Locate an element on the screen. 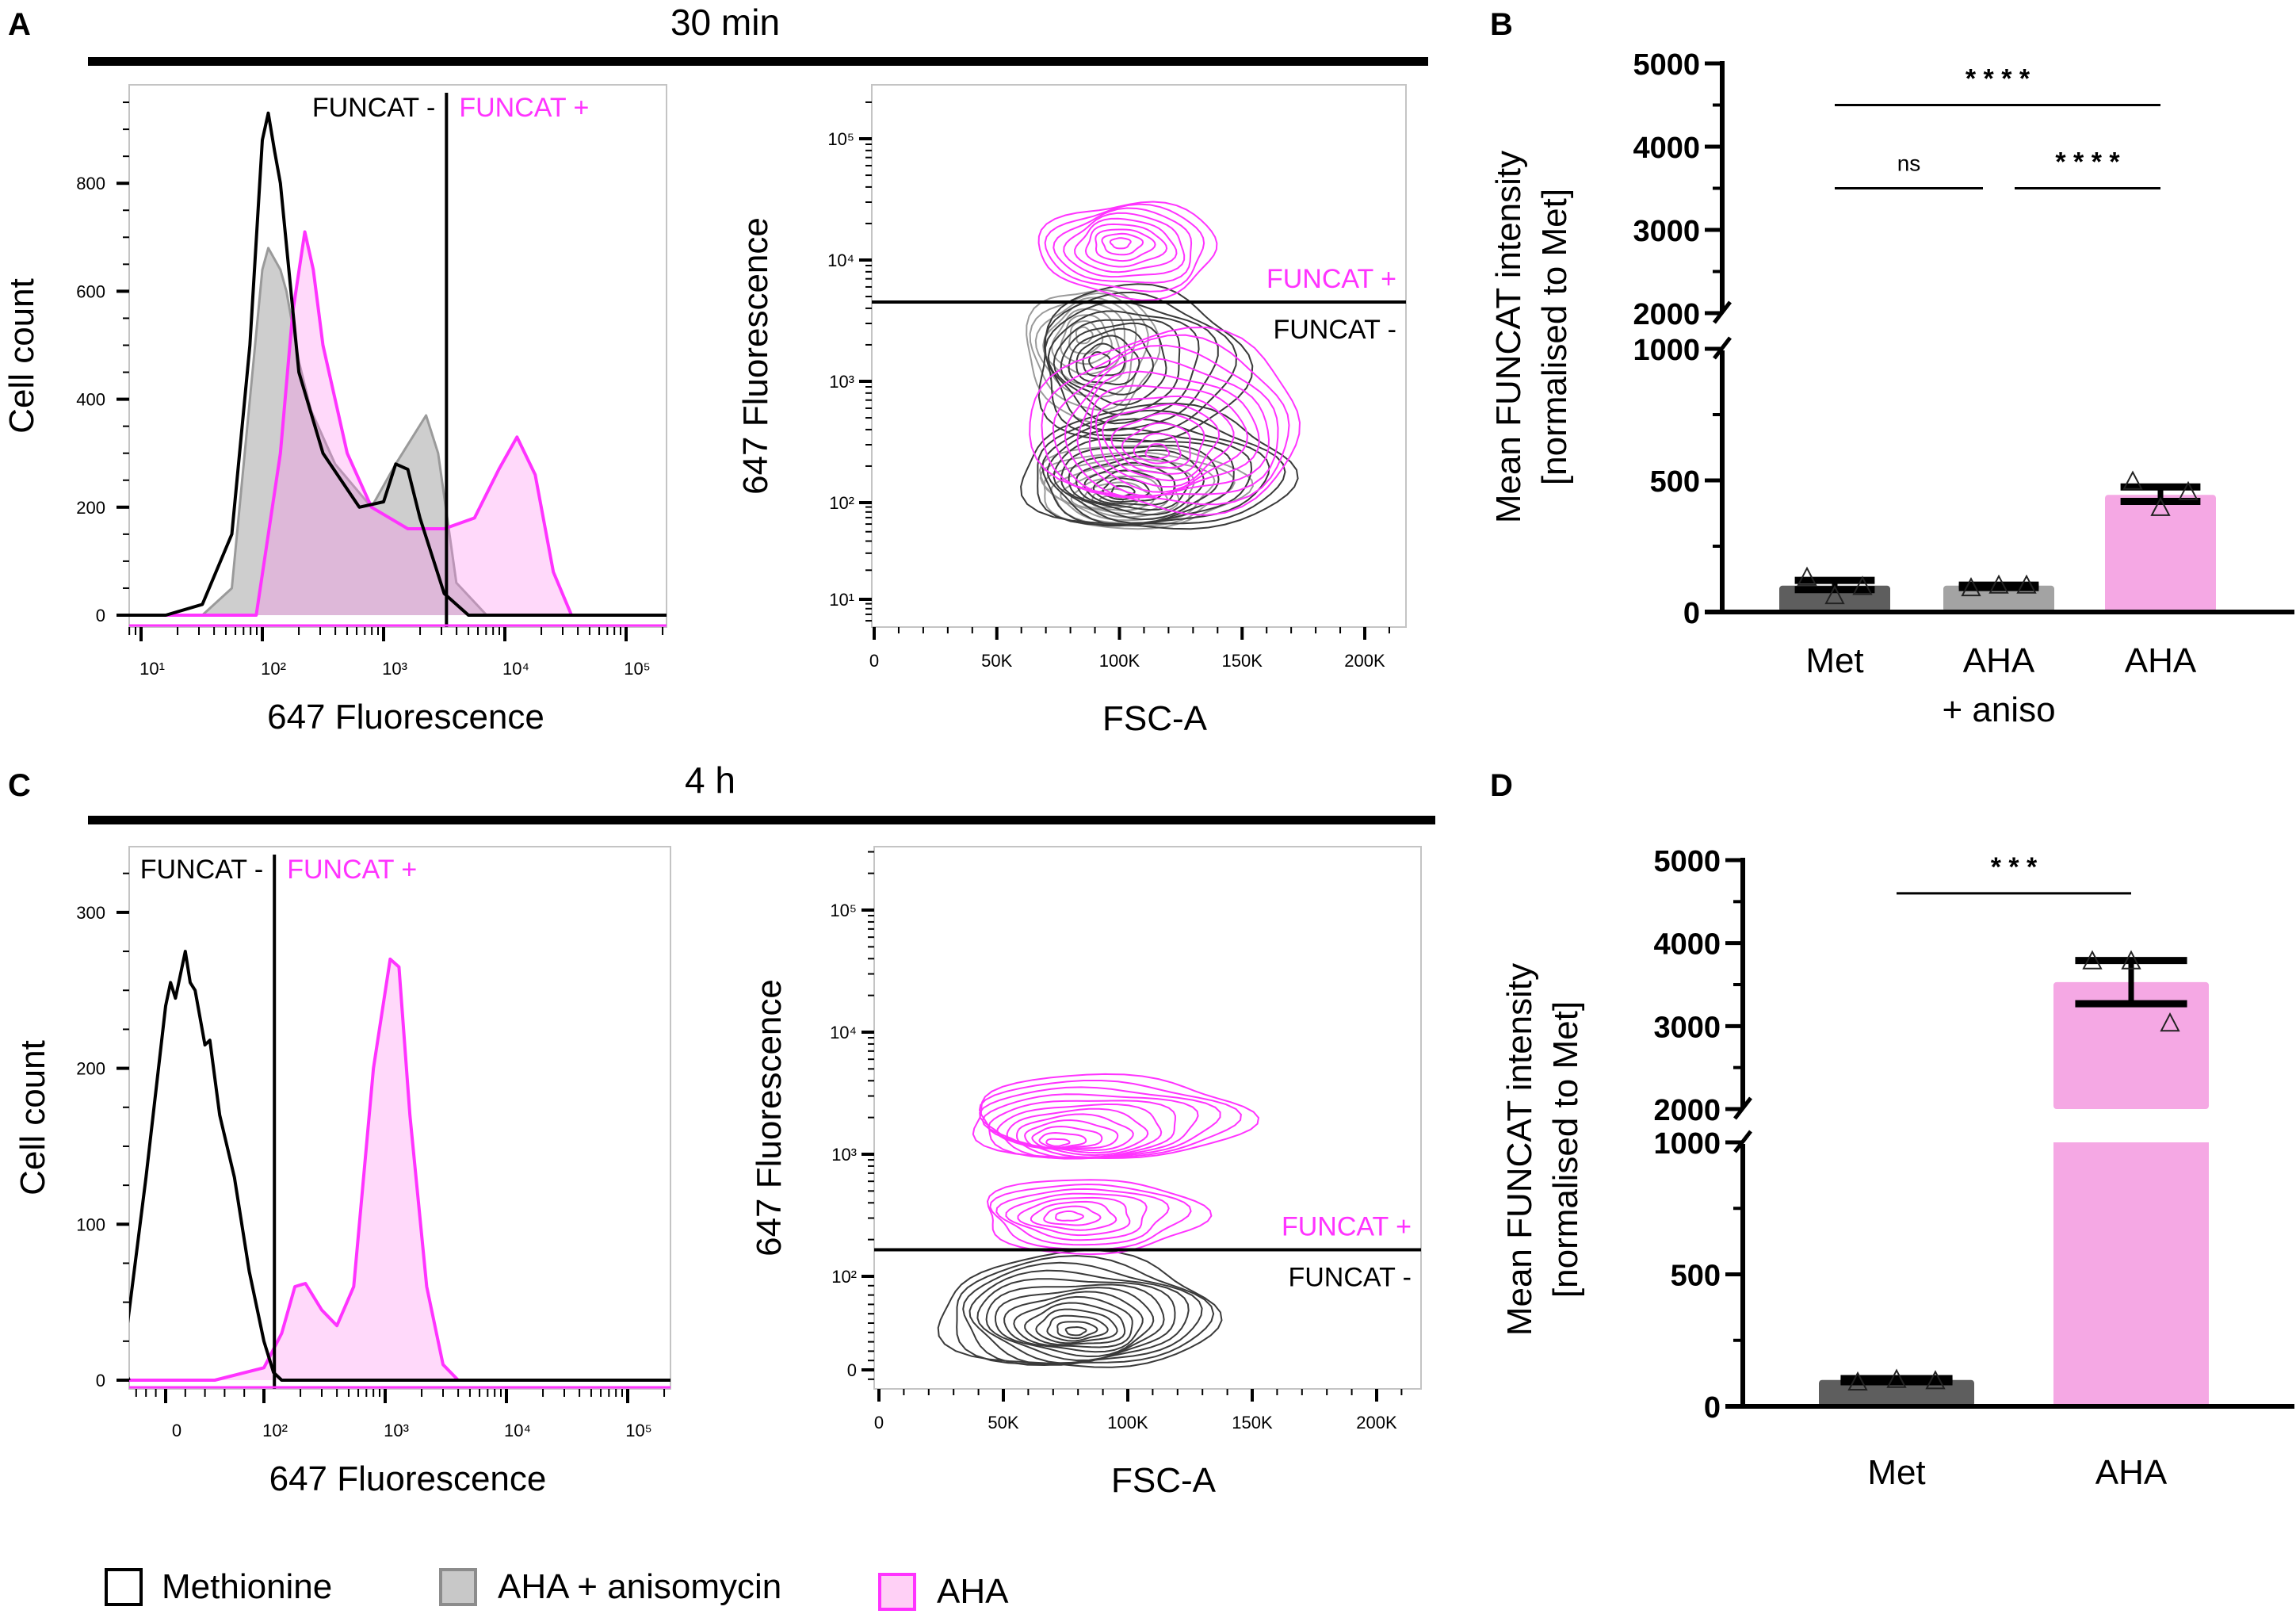  contour-layer is located at coordinates (1098, 1220).